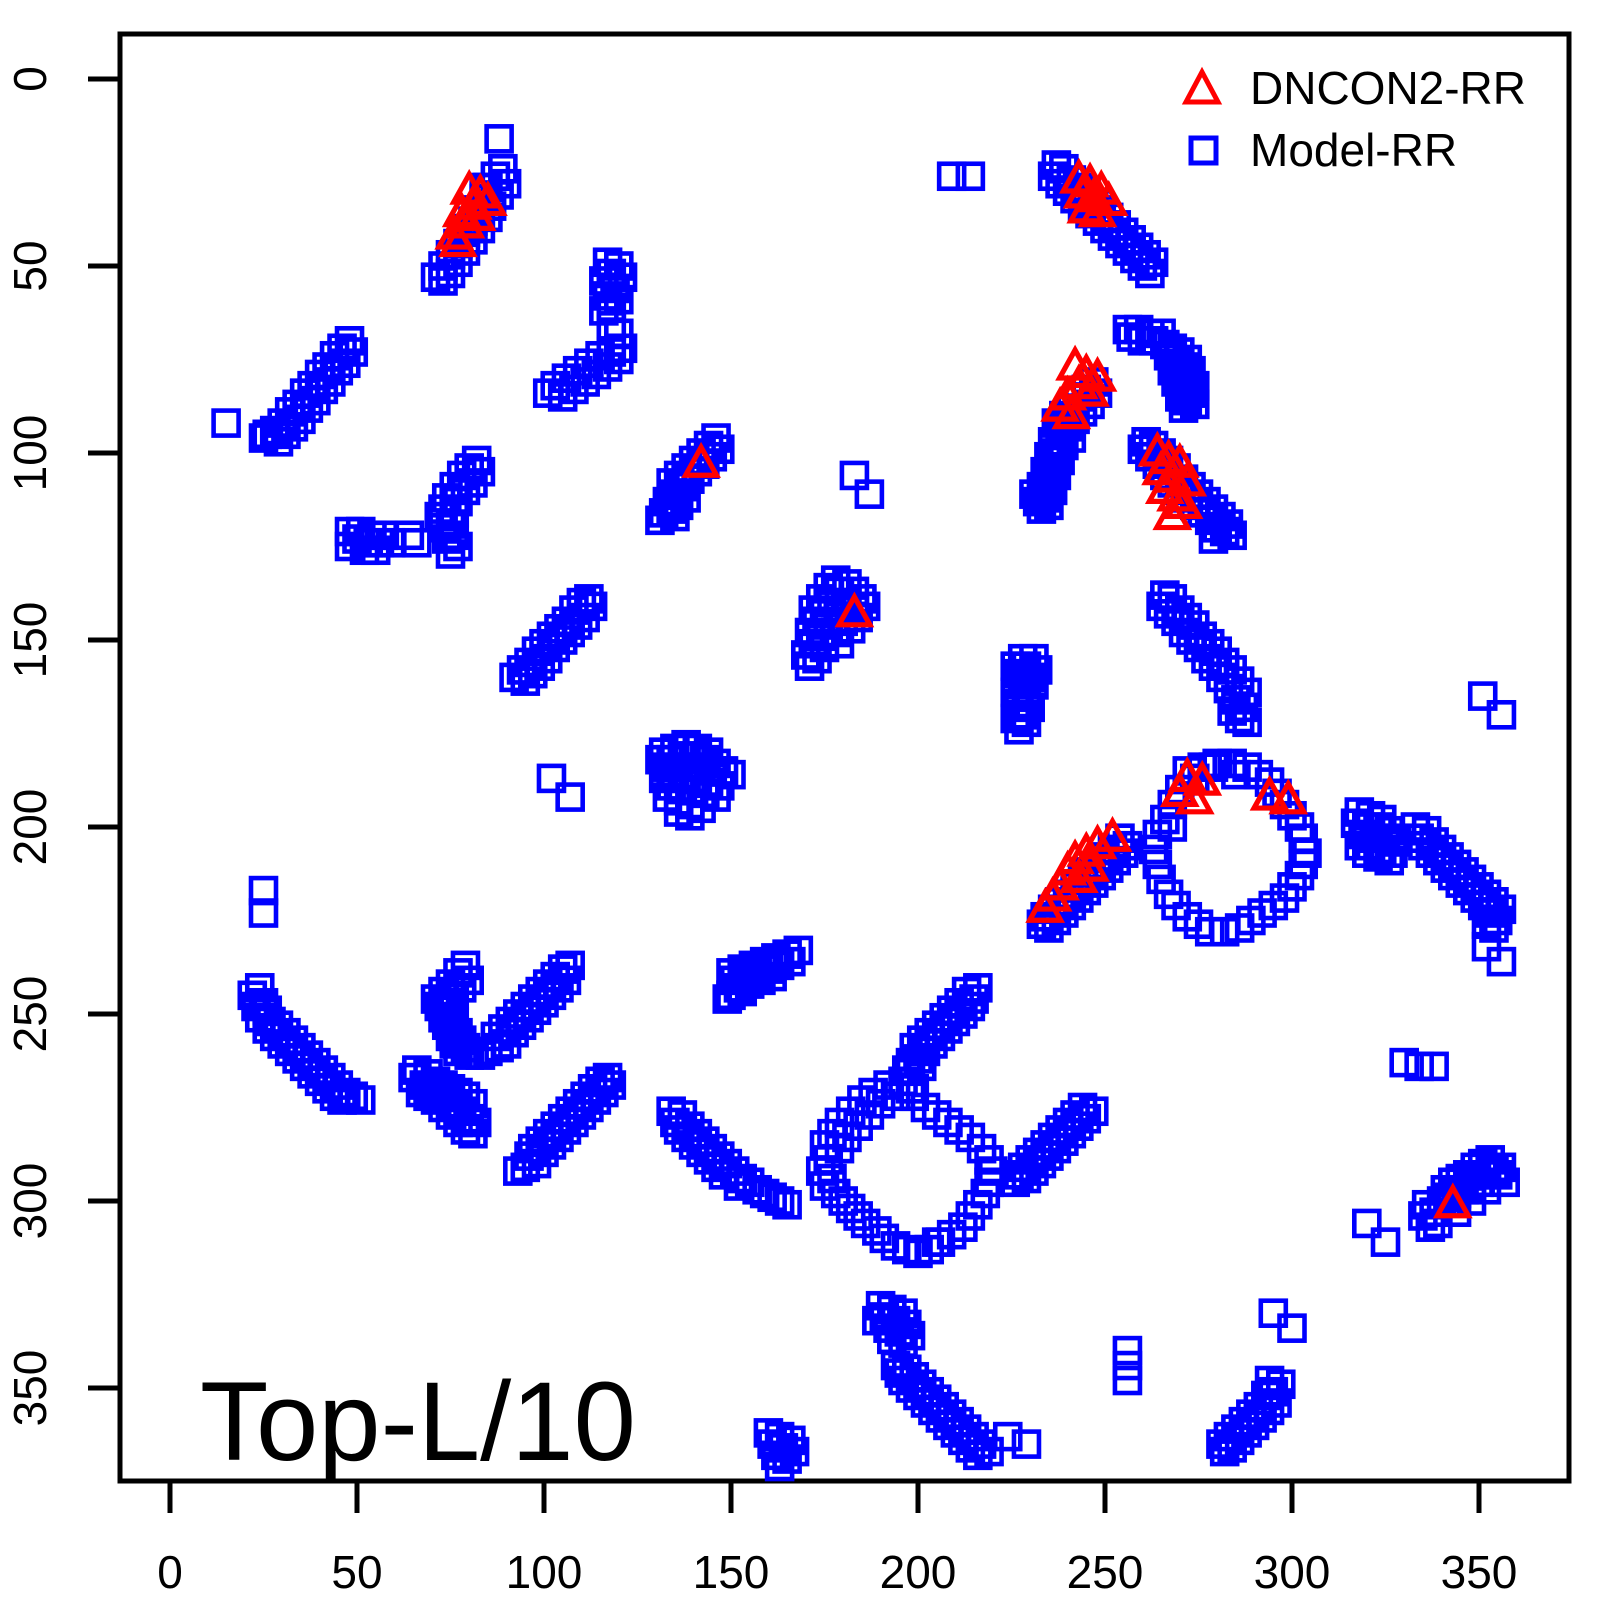 The width and height of the screenshot is (1600, 1600). I want to click on x-tick-label: 350, so click(1479, 1572).